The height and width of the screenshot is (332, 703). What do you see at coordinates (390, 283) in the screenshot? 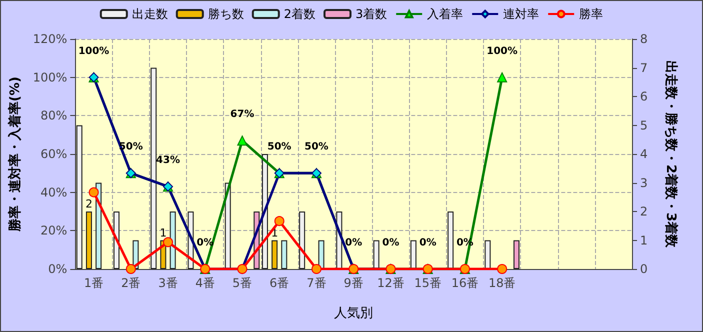
I see `x-tick-label: 12番` at bounding box center [390, 283].